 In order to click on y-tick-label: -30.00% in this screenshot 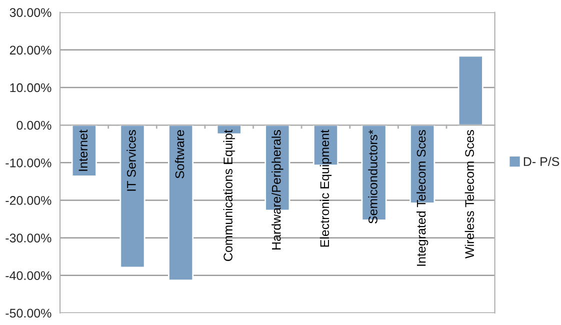, I will do `click(29, 238)`.